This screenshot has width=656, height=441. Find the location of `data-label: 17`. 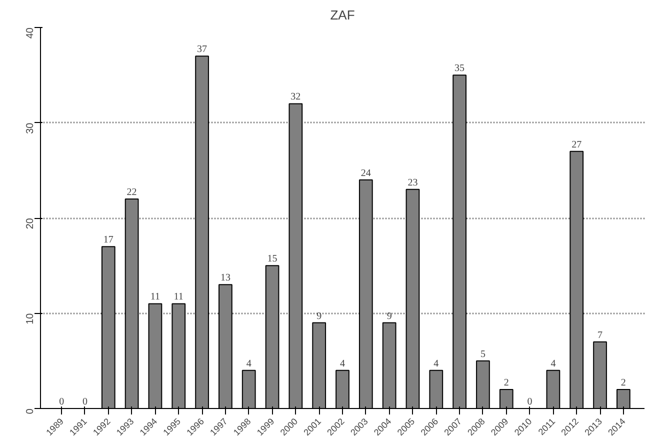

data-label: 17 is located at coordinates (108, 240).